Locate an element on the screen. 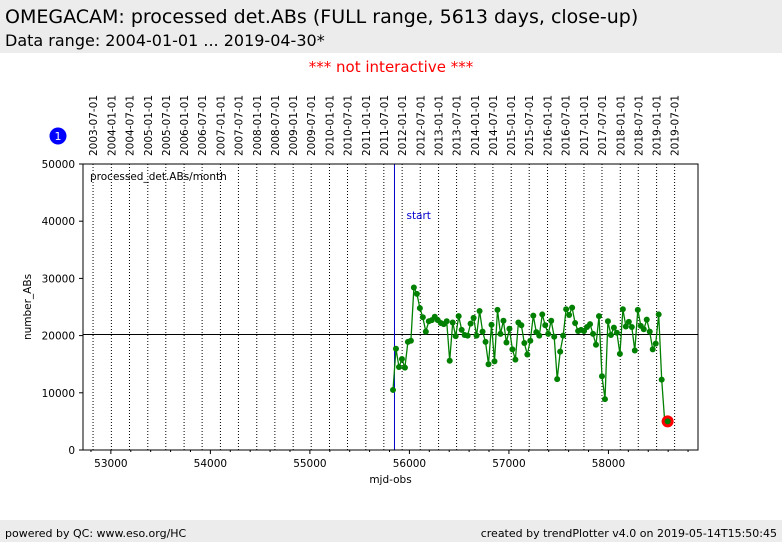 This screenshot has width=782, height=542. date-tick-label: 2006-01-01 is located at coordinates (185, 125).